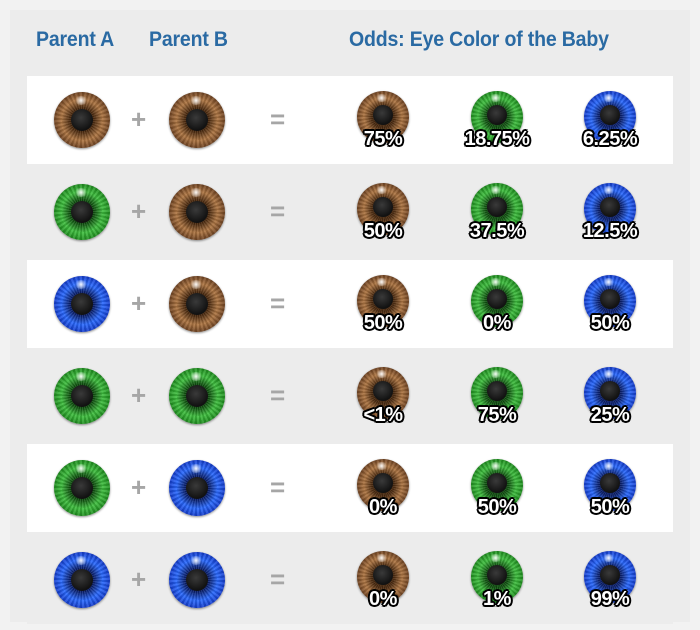 The width and height of the screenshot is (700, 630). What do you see at coordinates (350, 580) in the screenshot?
I see `odds-row: + = 0% 1% 99%` at bounding box center [350, 580].